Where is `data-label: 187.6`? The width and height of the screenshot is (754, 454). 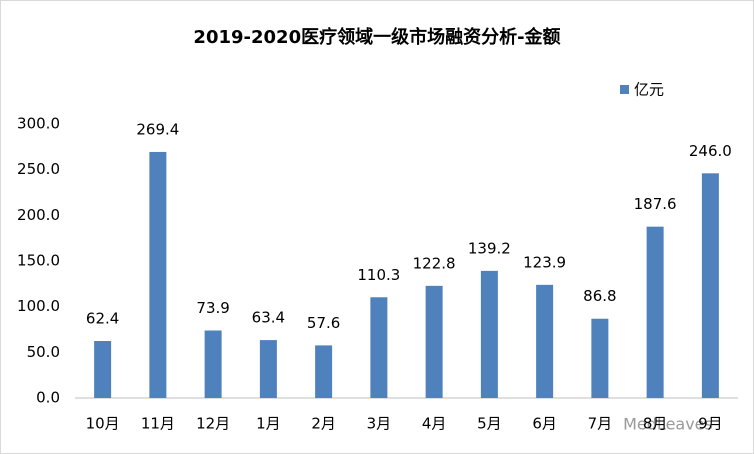 data-label: 187.6 is located at coordinates (655, 204).